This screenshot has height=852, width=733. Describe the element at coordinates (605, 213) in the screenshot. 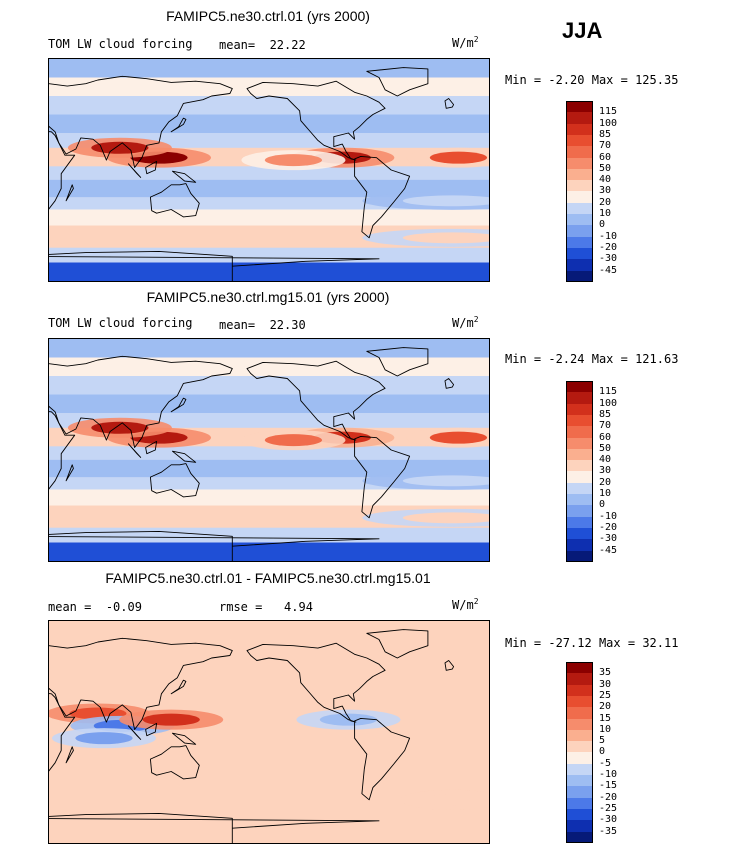

I see `colorbar-tick-label: 10` at that location.